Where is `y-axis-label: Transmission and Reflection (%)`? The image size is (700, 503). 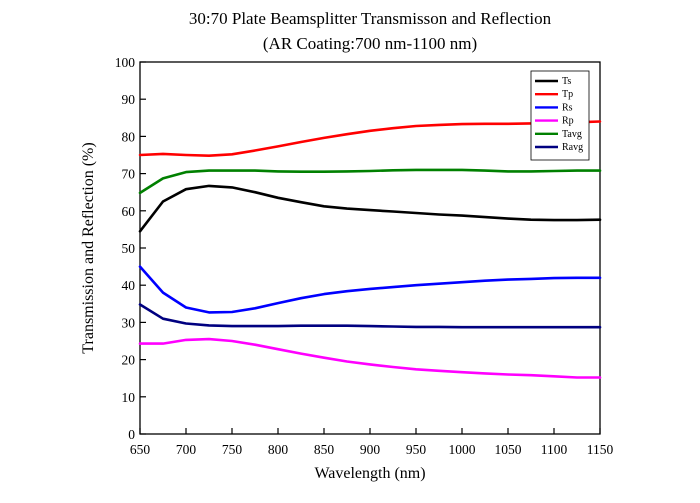 y-axis-label: Transmission and Reflection (%) is located at coordinates (88, 247).